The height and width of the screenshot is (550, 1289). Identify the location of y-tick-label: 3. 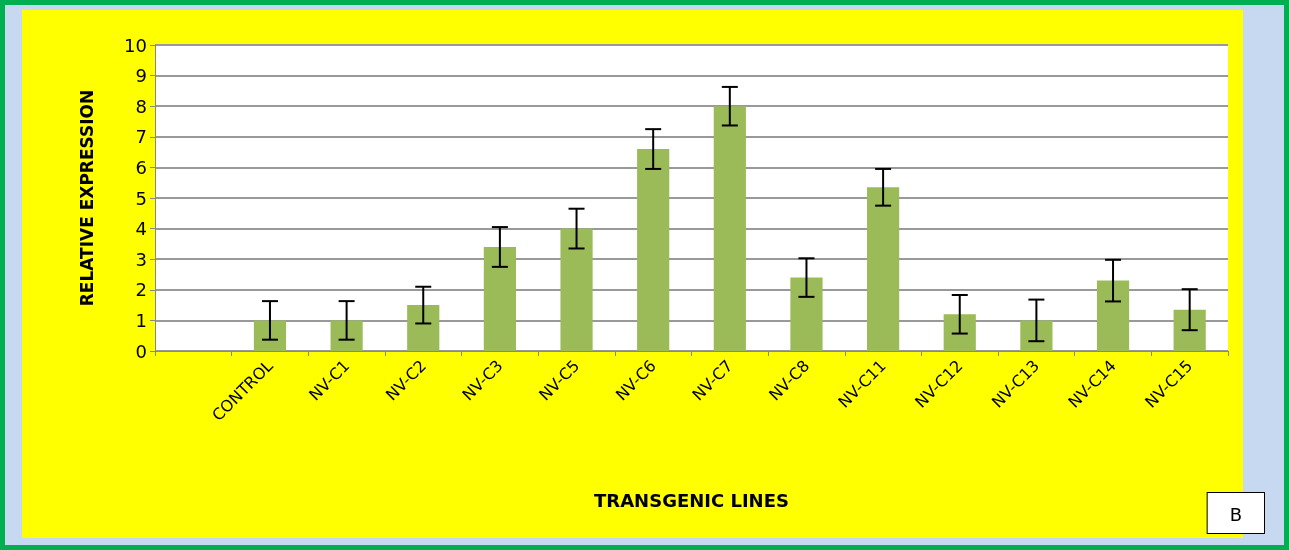
(141, 259).